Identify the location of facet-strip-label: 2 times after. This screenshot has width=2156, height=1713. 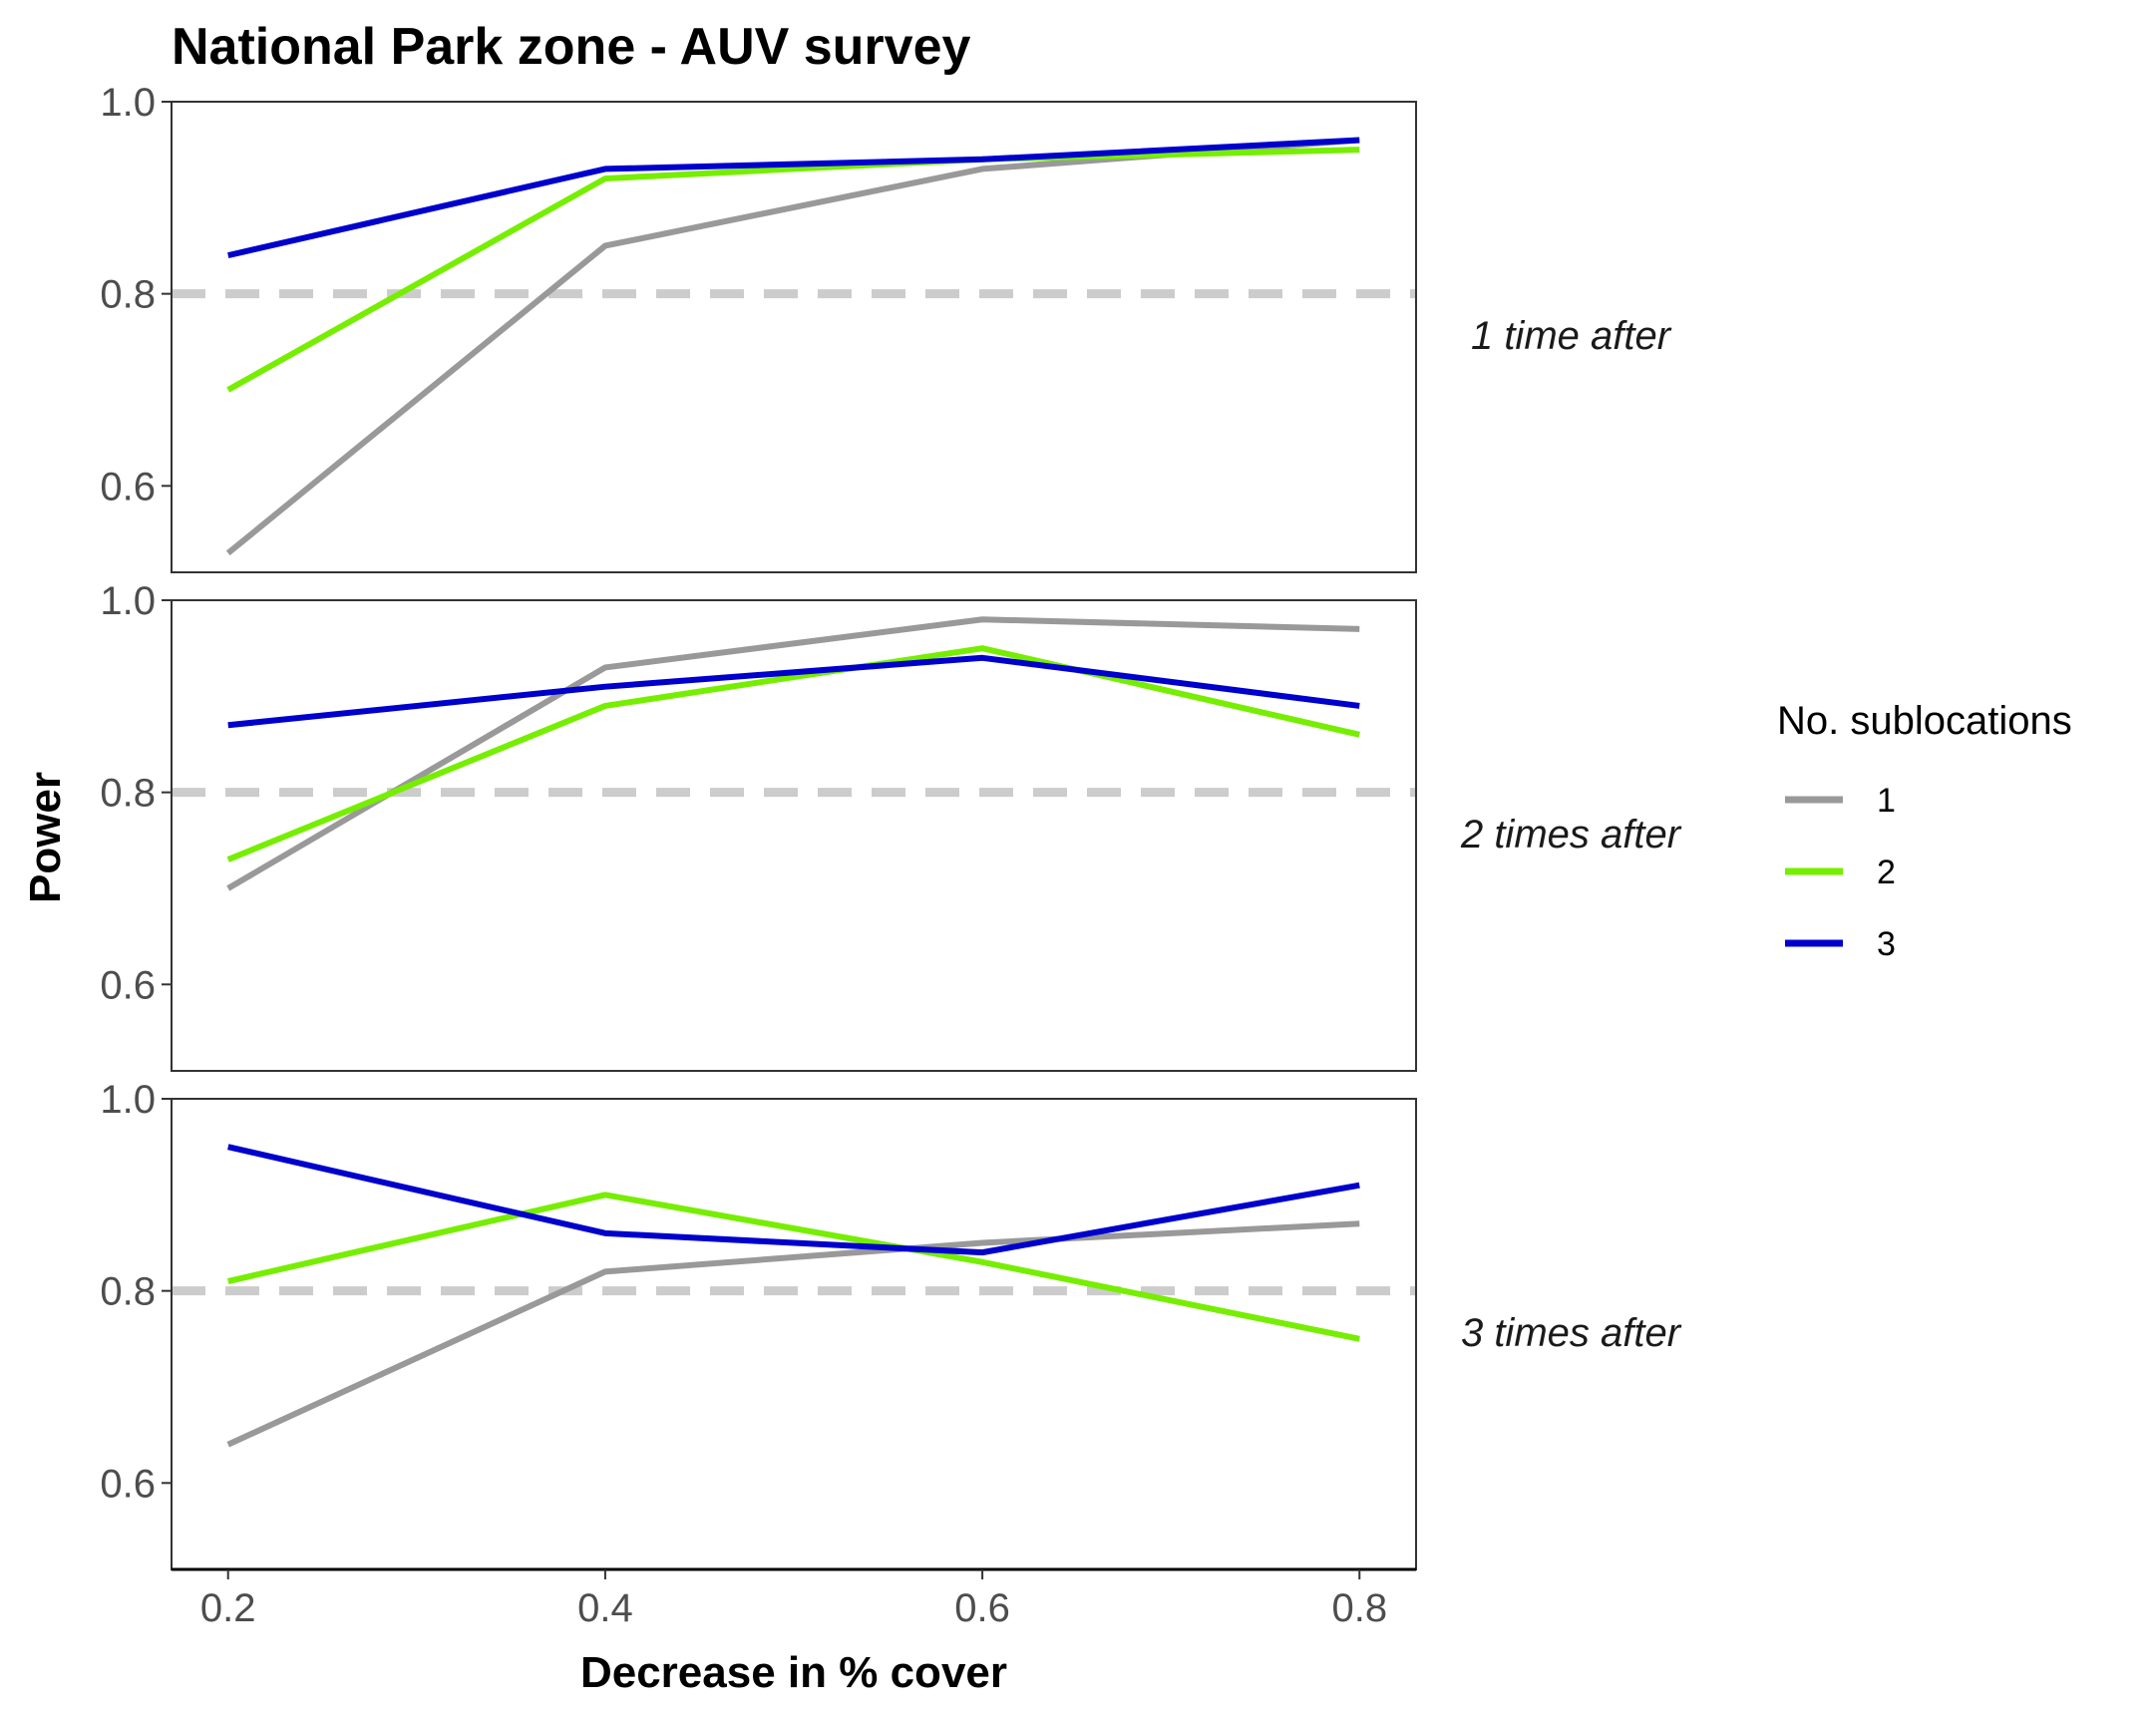
(1571, 835).